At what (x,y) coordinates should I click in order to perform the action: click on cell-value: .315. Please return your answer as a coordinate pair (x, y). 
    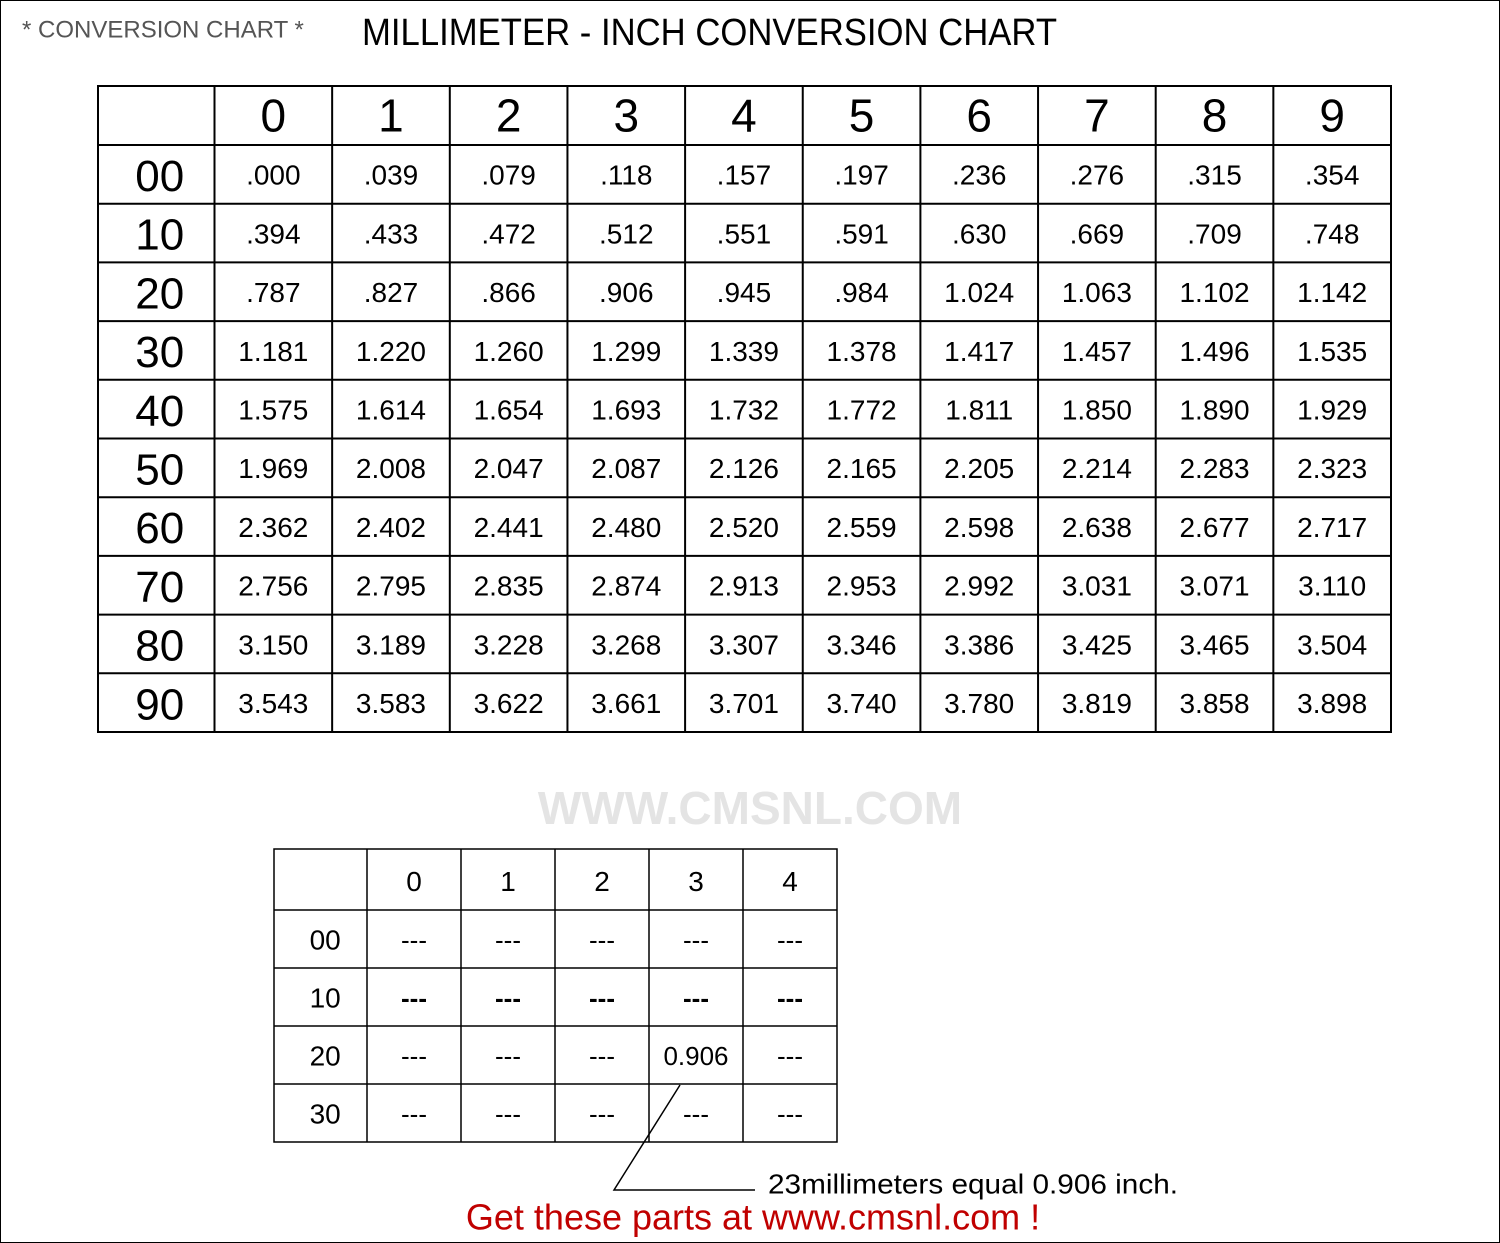
    Looking at the image, I should click on (1214, 175).